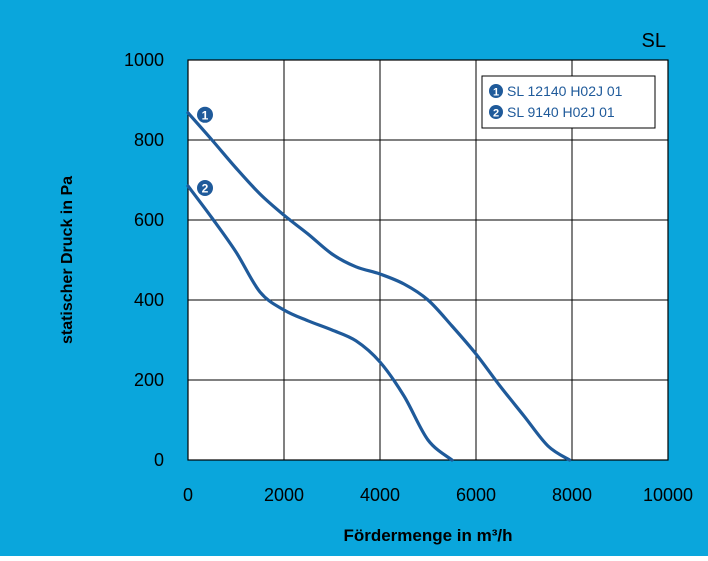 The image size is (708, 561). I want to click on x-tick-label: 2000, so click(284, 495).